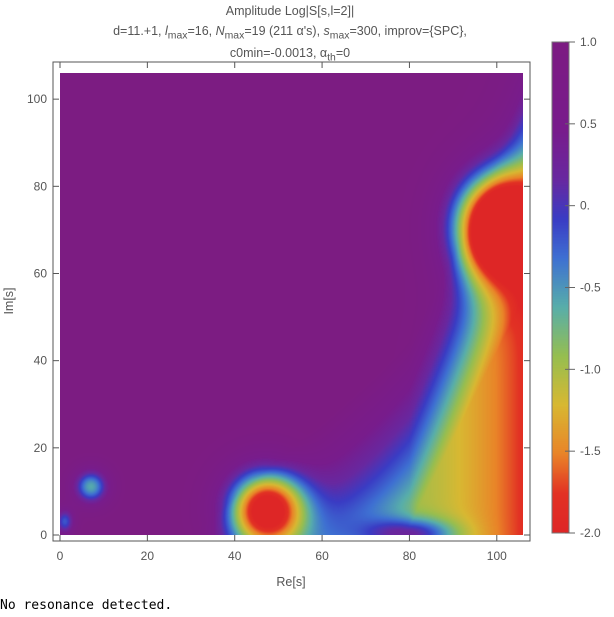  I want to click on x-tick-label: 80, so click(410, 556).